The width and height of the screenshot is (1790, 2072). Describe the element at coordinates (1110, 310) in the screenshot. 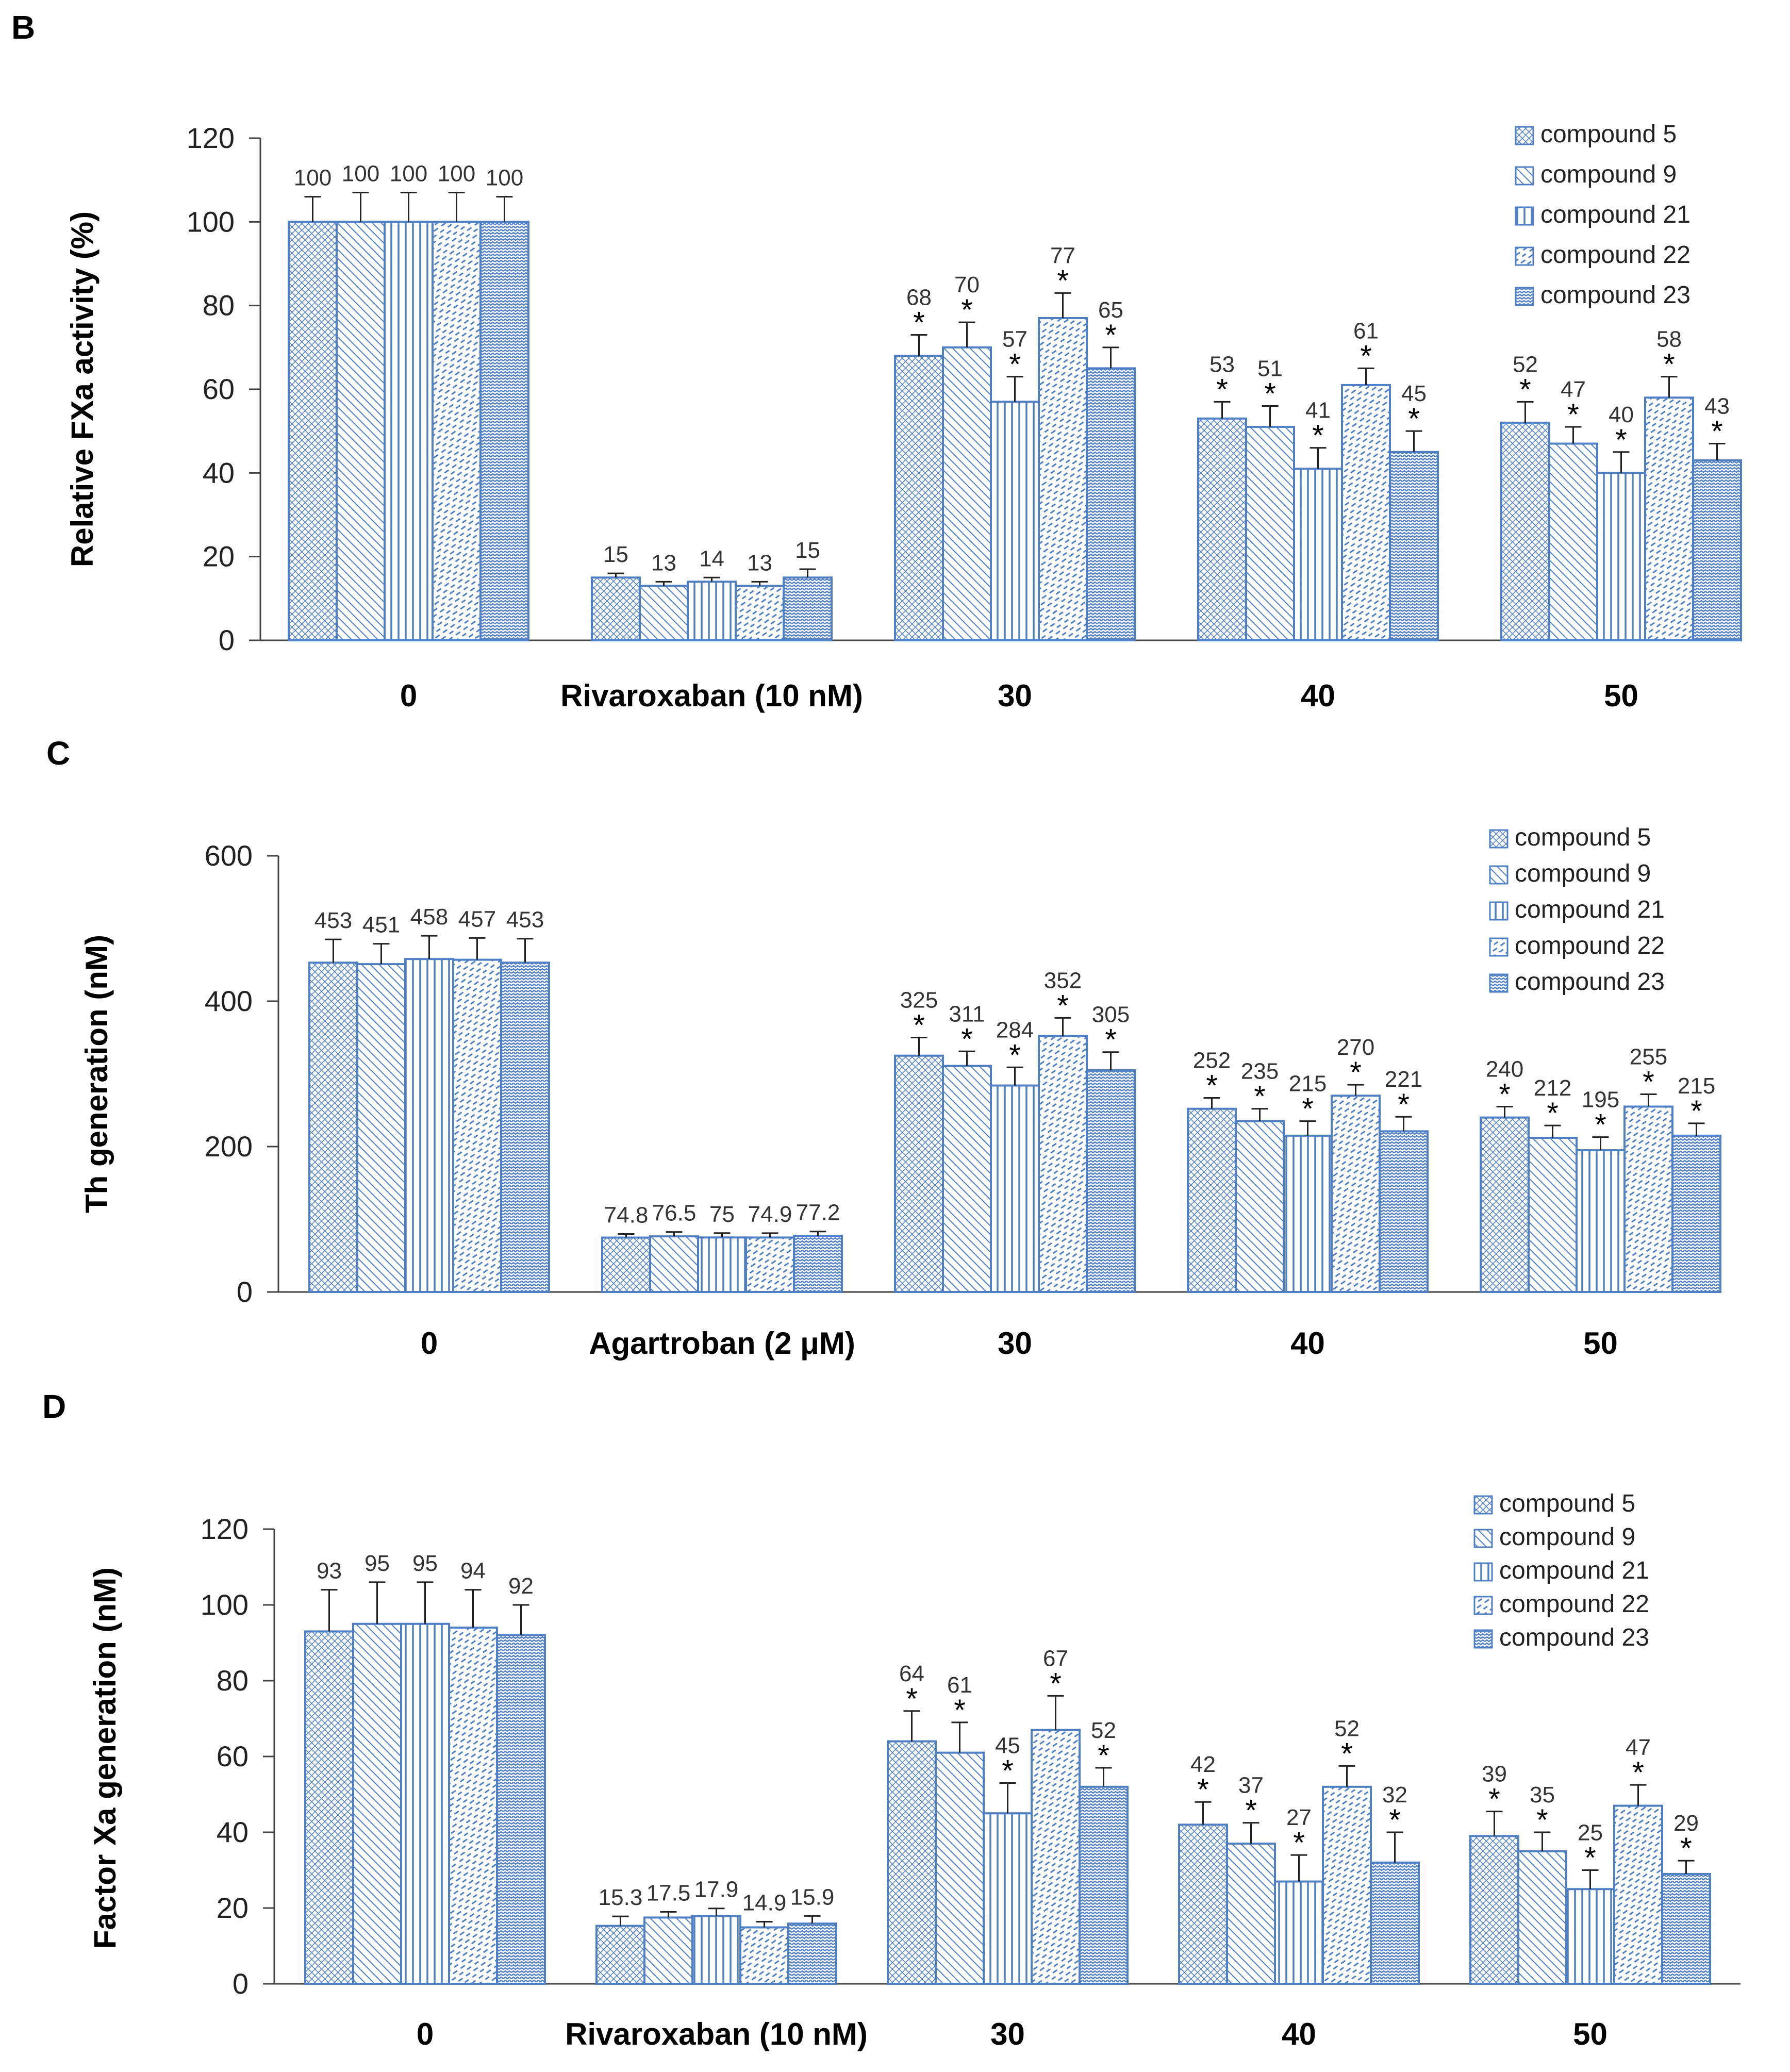

I see `data-label: 65` at that location.